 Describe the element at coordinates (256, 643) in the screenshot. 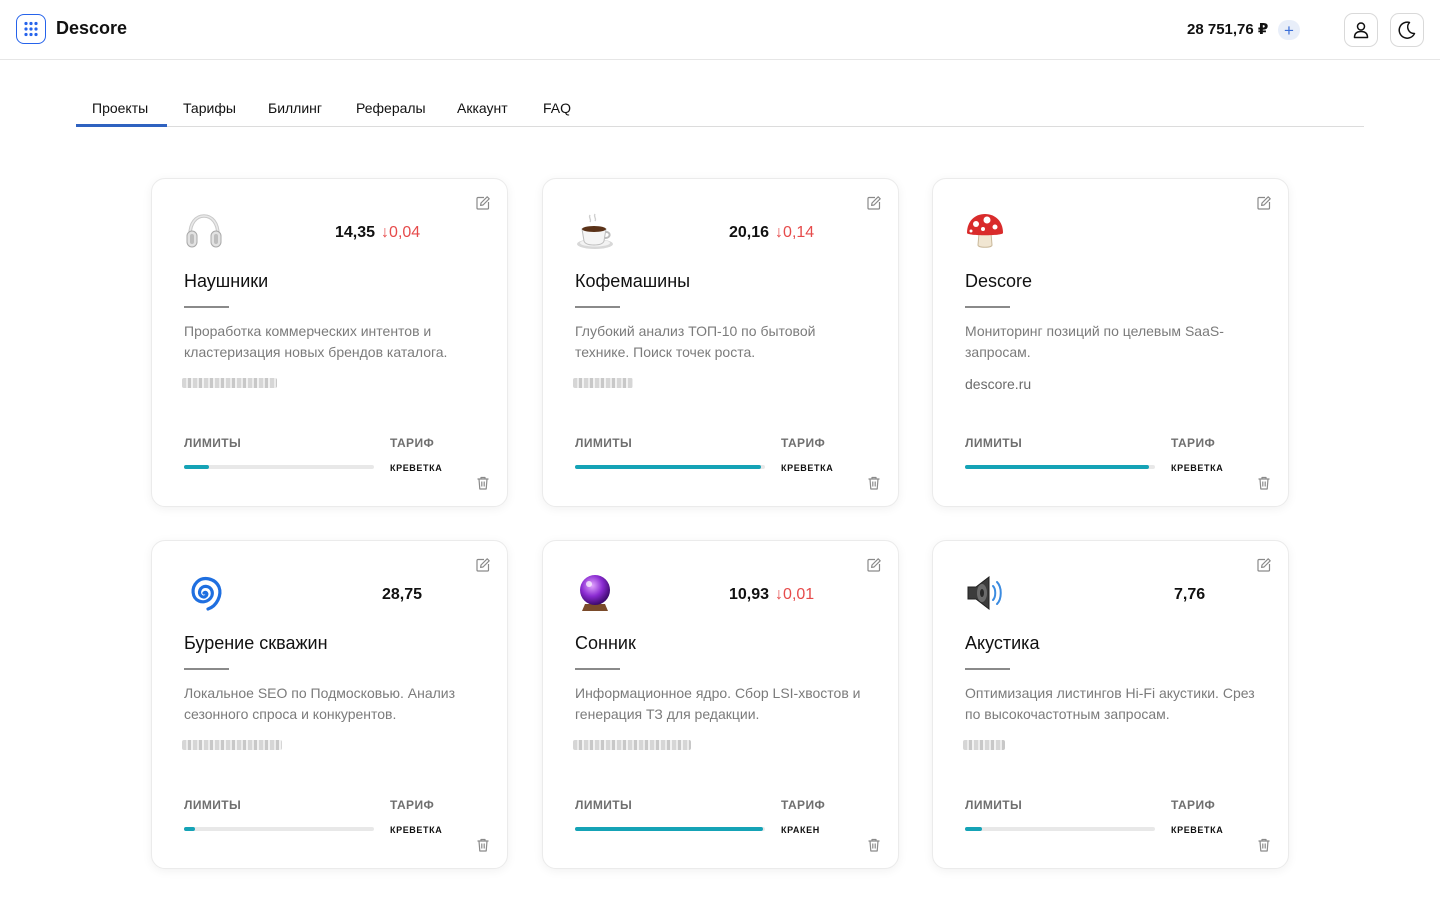

I see `project-name: Бурение скважин` at that location.